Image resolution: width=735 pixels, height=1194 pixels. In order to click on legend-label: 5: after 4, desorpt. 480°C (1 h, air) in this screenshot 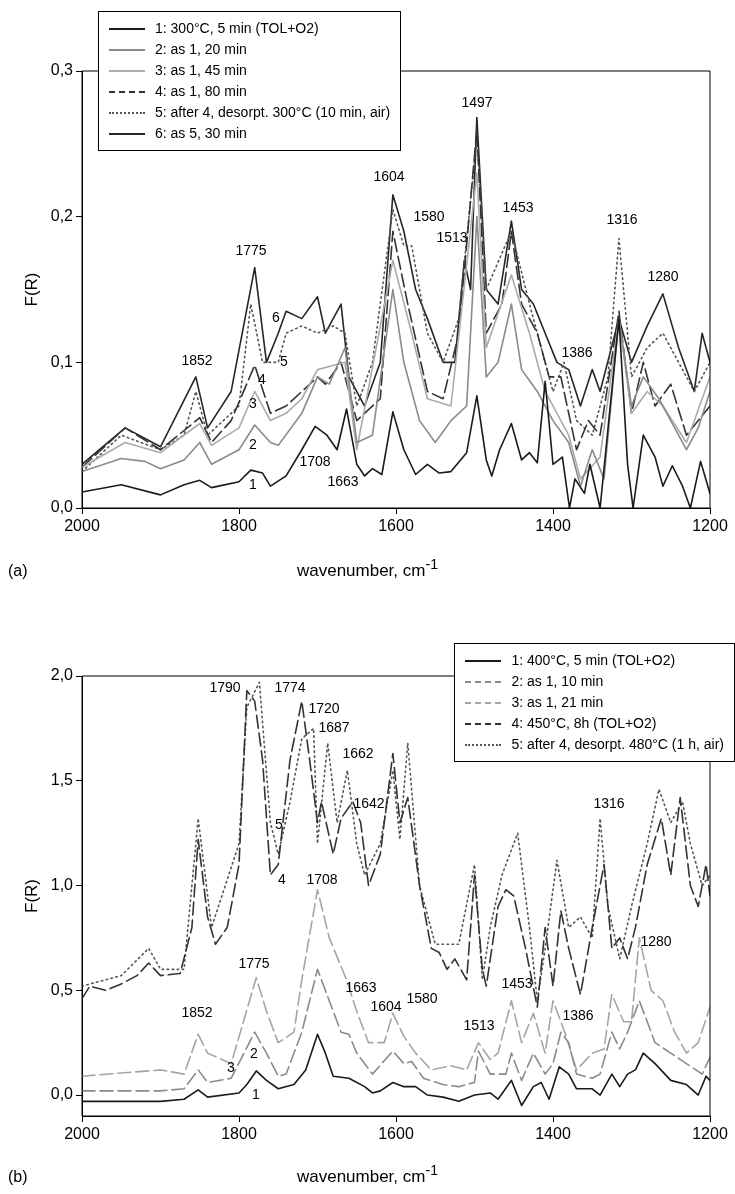, I will do `click(617, 744)`.